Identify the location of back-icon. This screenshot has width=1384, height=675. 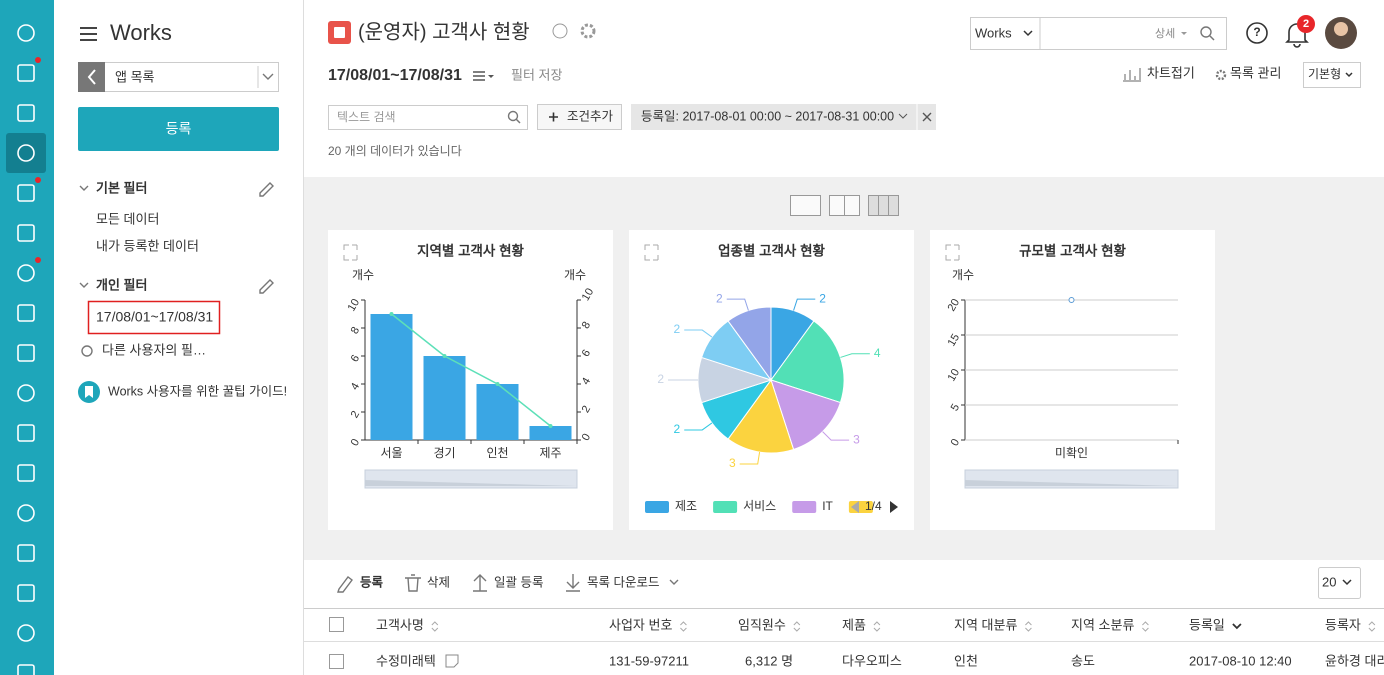
(91, 77).